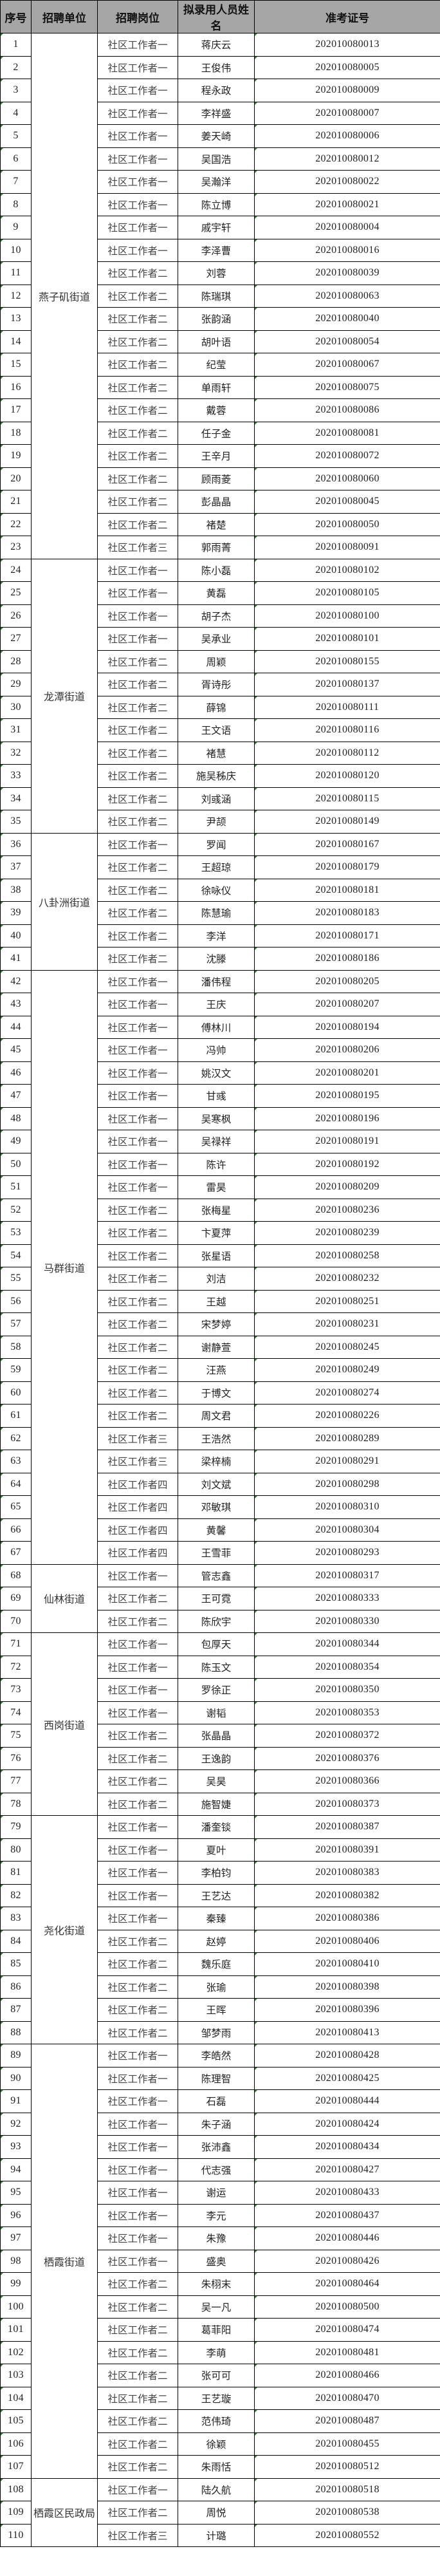 Image resolution: width=440 pixels, height=2576 pixels. What do you see at coordinates (347, 456) in the screenshot?
I see `exam-id-cell: 202010080072` at bounding box center [347, 456].